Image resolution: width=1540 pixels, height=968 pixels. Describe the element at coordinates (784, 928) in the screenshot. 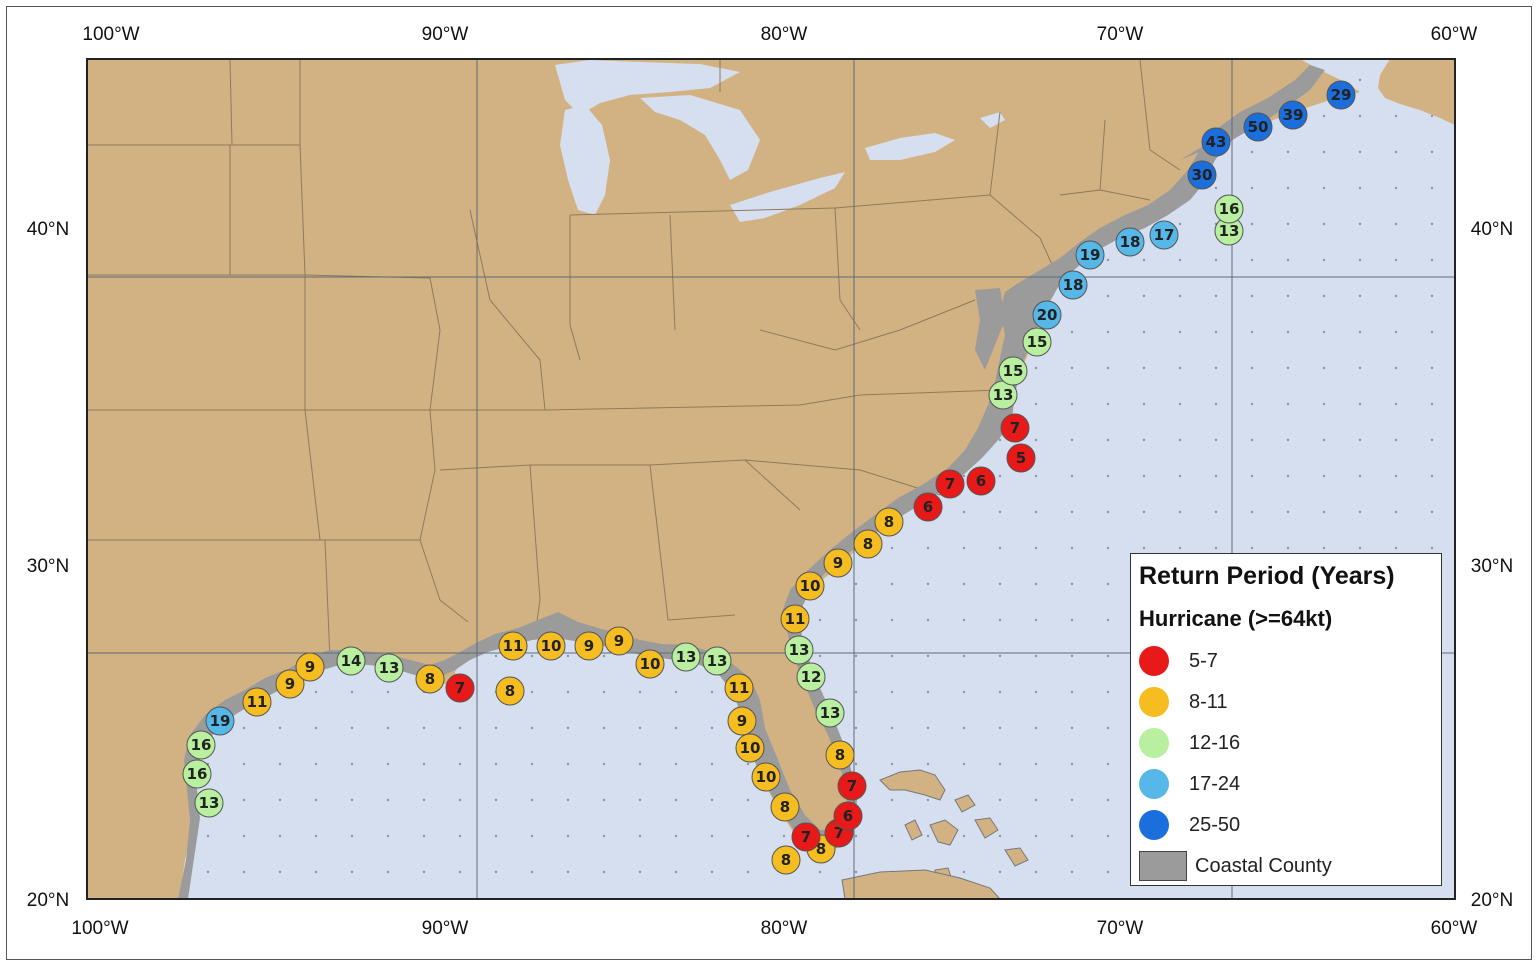

I see `tick-bottom-80w: 80°W` at that location.